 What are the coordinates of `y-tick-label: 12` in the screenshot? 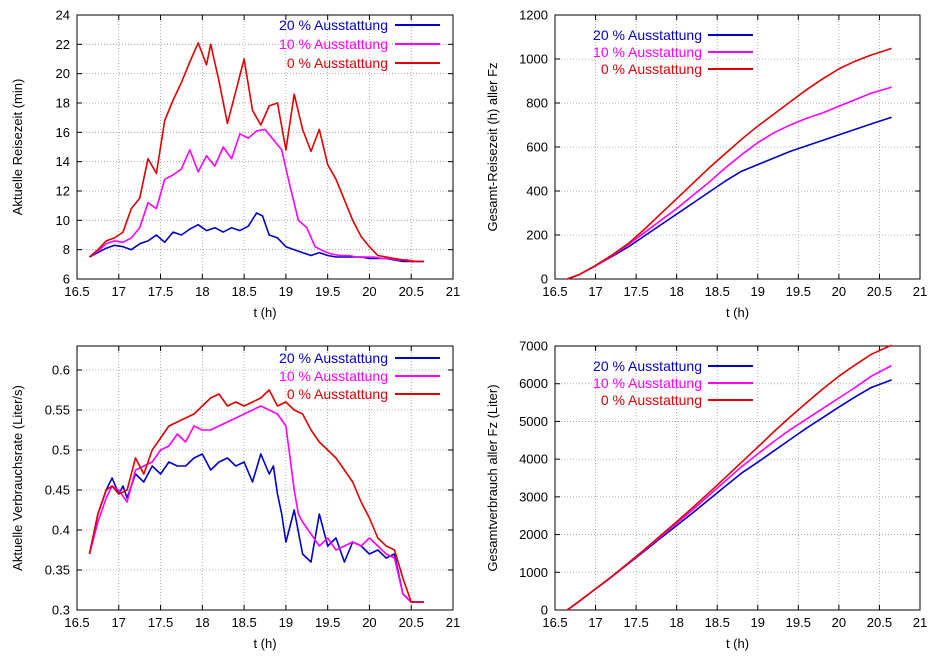 It's located at (63, 191).